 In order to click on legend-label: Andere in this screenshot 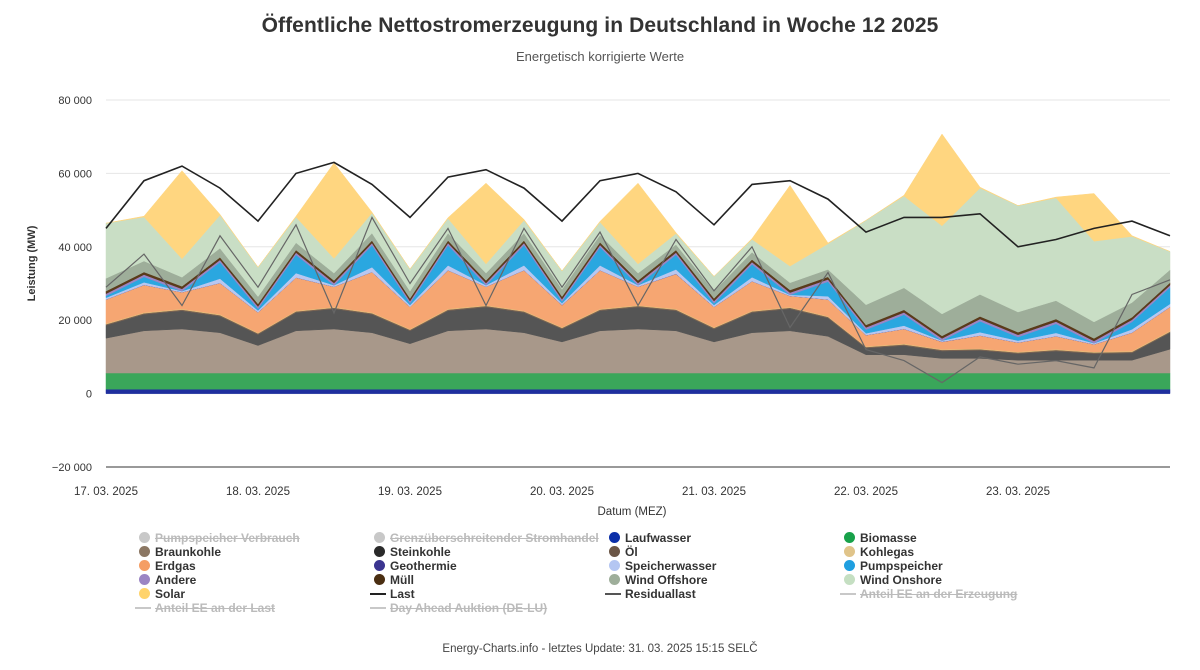, I will do `click(176, 579)`.